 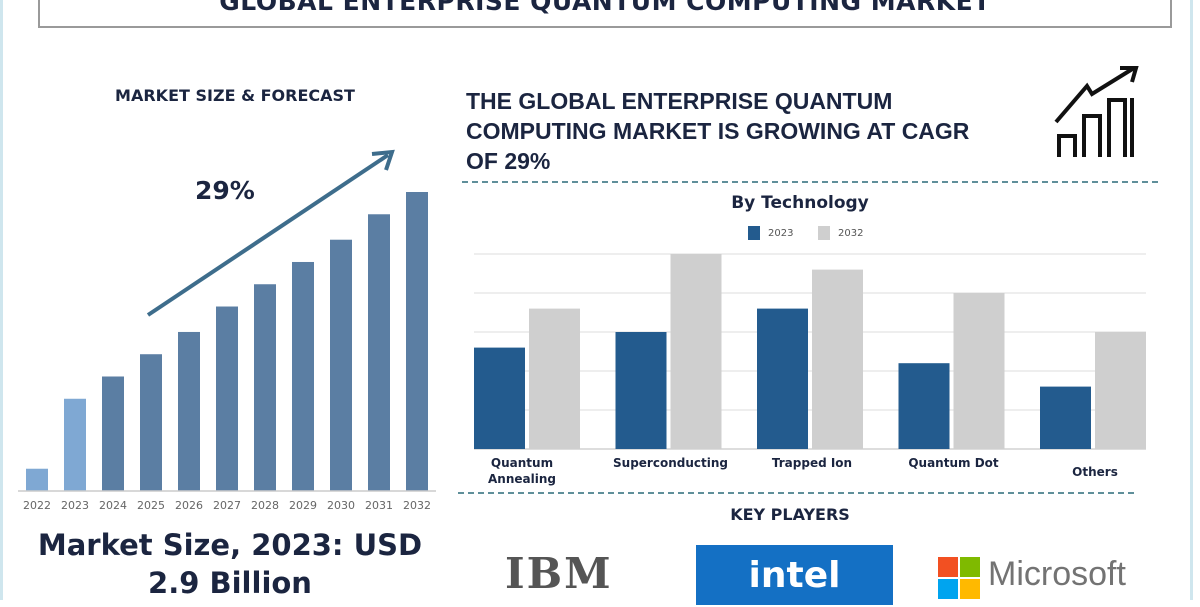 What do you see at coordinates (75, 505) in the screenshot?
I see `x-tick-label: 2023` at bounding box center [75, 505].